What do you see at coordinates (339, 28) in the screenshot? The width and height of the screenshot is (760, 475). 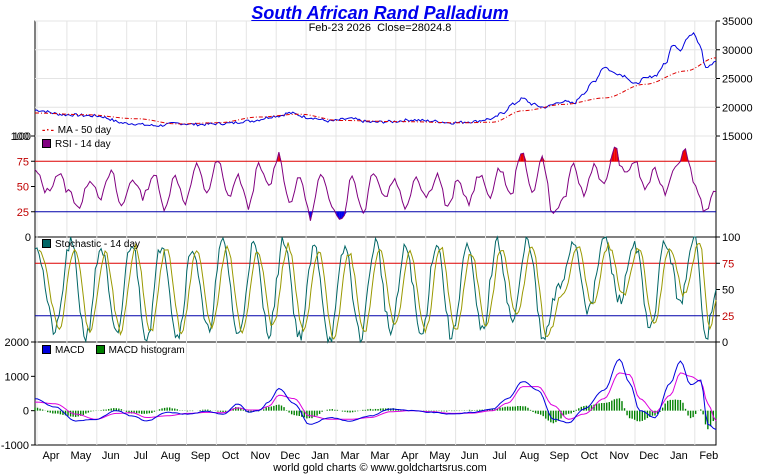 I see `subtitle-date: Feb-23 2026` at bounding box center [339, 28].